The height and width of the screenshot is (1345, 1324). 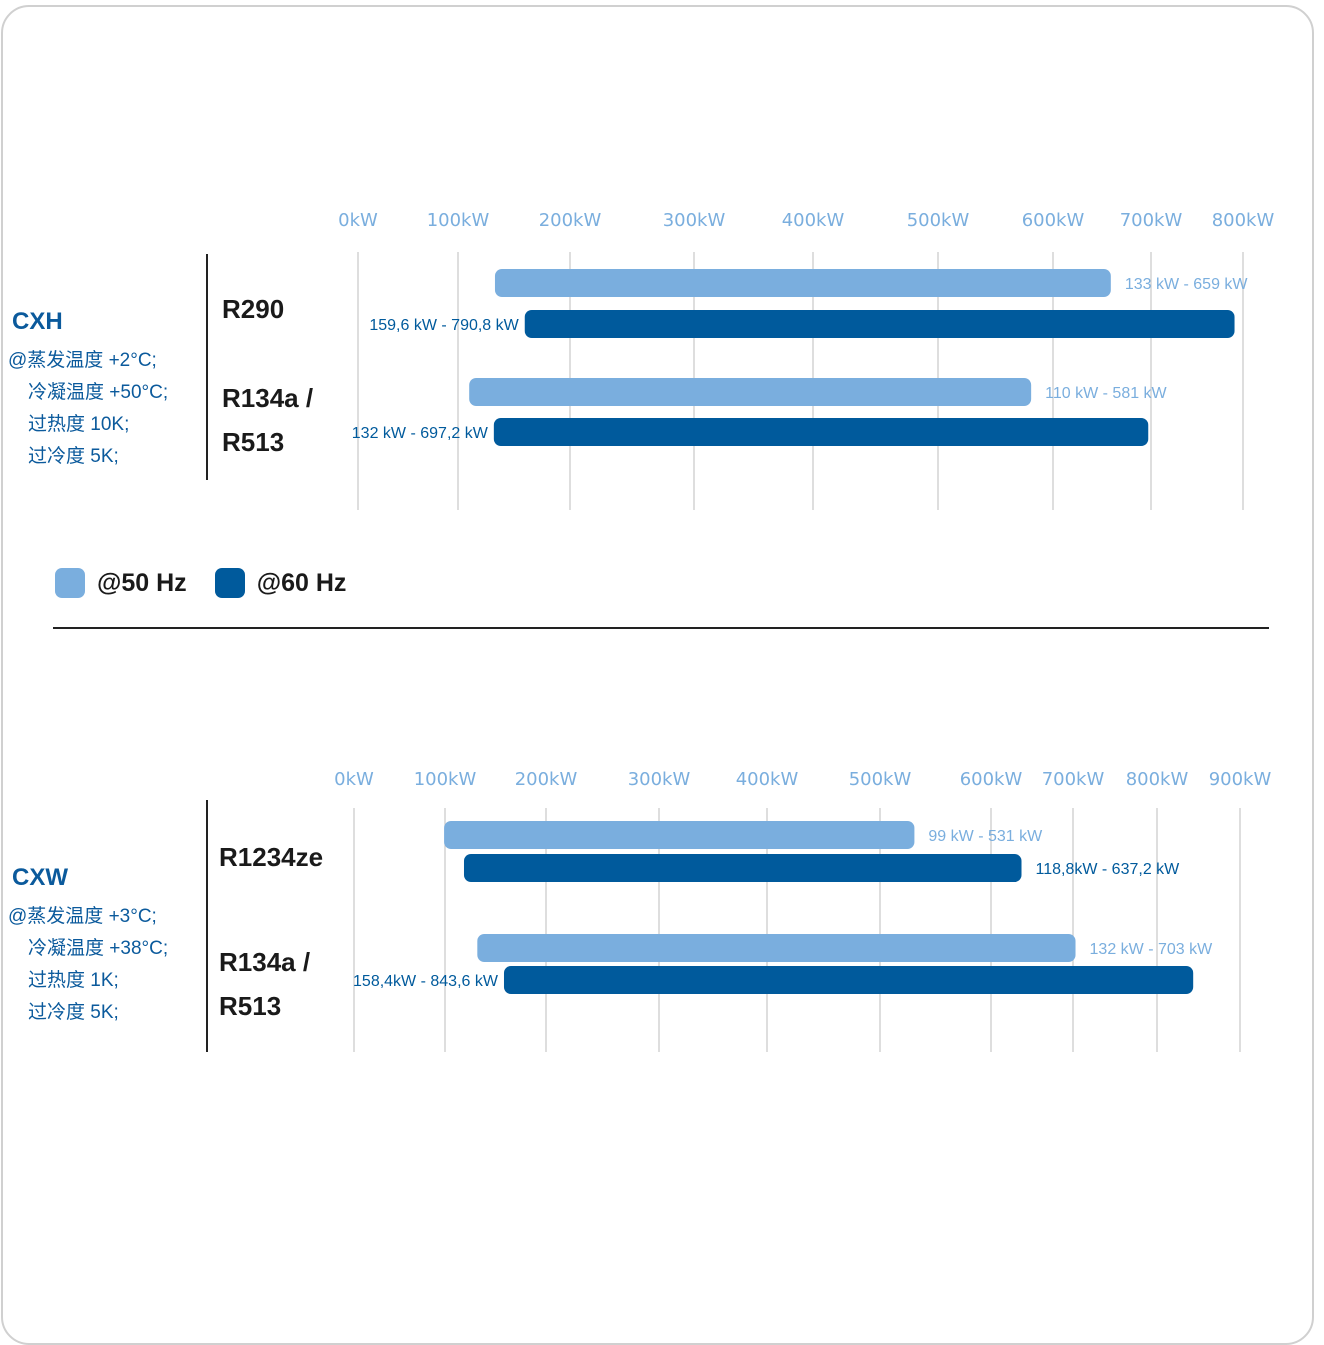 What do you see at coordinates (98, 392) in the screenshot?
I see `condition-line: 冷凝温度 +50°C;` at bounding box center [98, 392].